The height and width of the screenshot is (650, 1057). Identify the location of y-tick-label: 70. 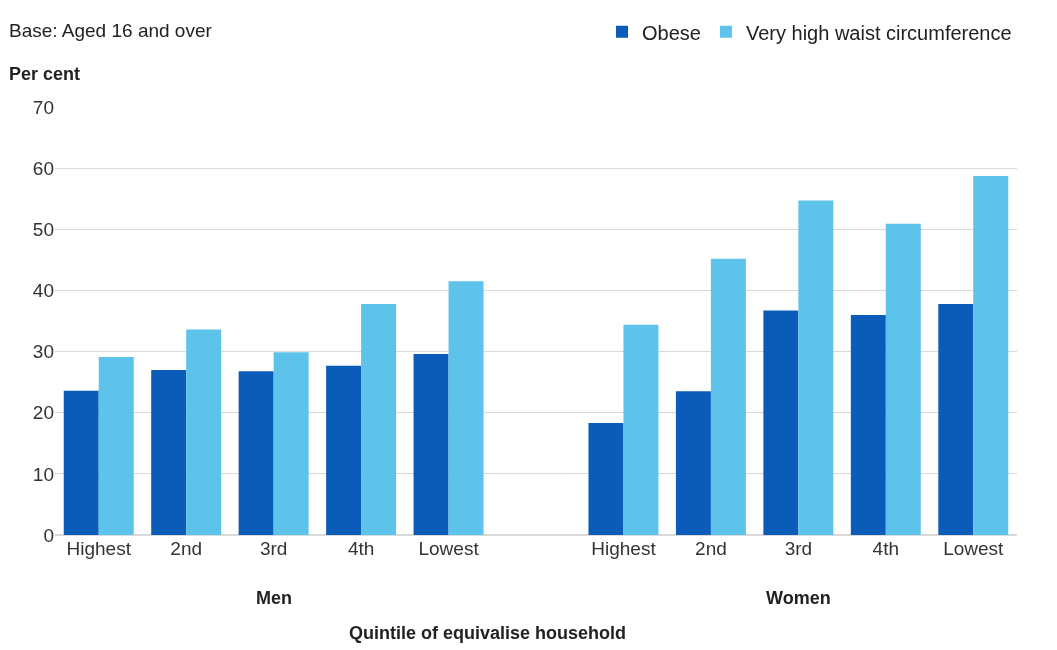
(43, 107).